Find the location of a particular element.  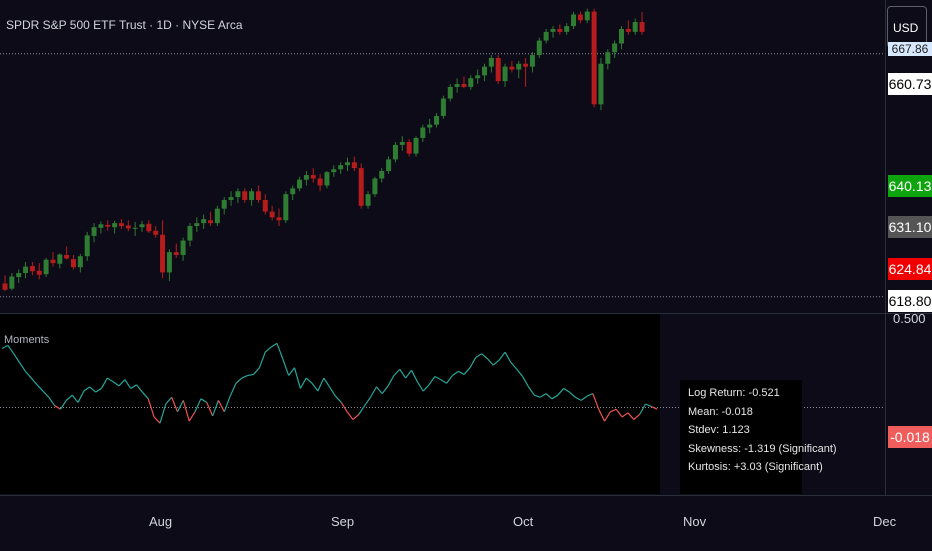

time-axis is located at coordinates (466, 523).